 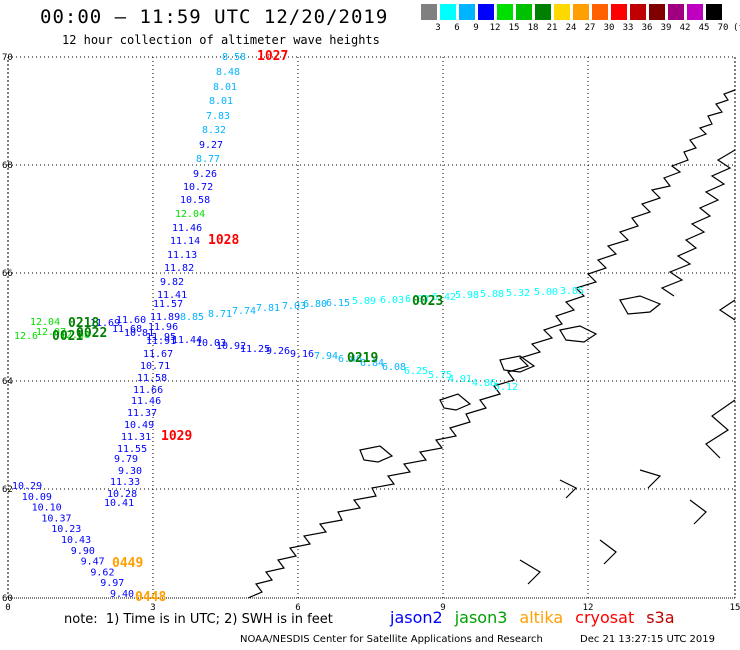 I want to click on swh-value: 6.42, so click(x=444, y=297).